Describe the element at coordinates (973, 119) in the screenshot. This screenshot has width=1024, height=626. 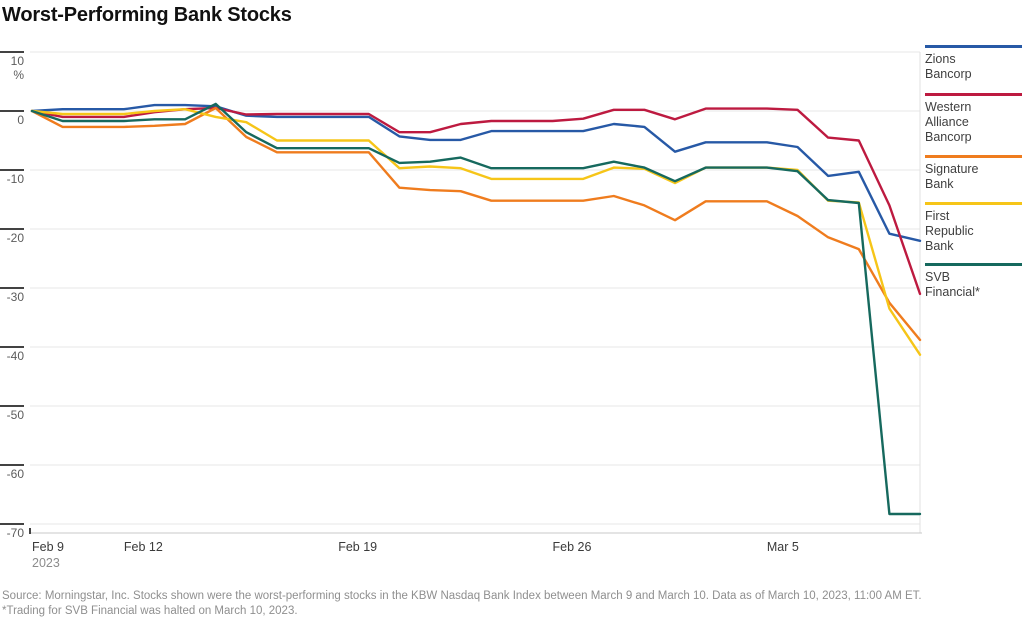
I see `legend-item-western-alliance-bancorp: Western Alliance Bancorp` at that location.